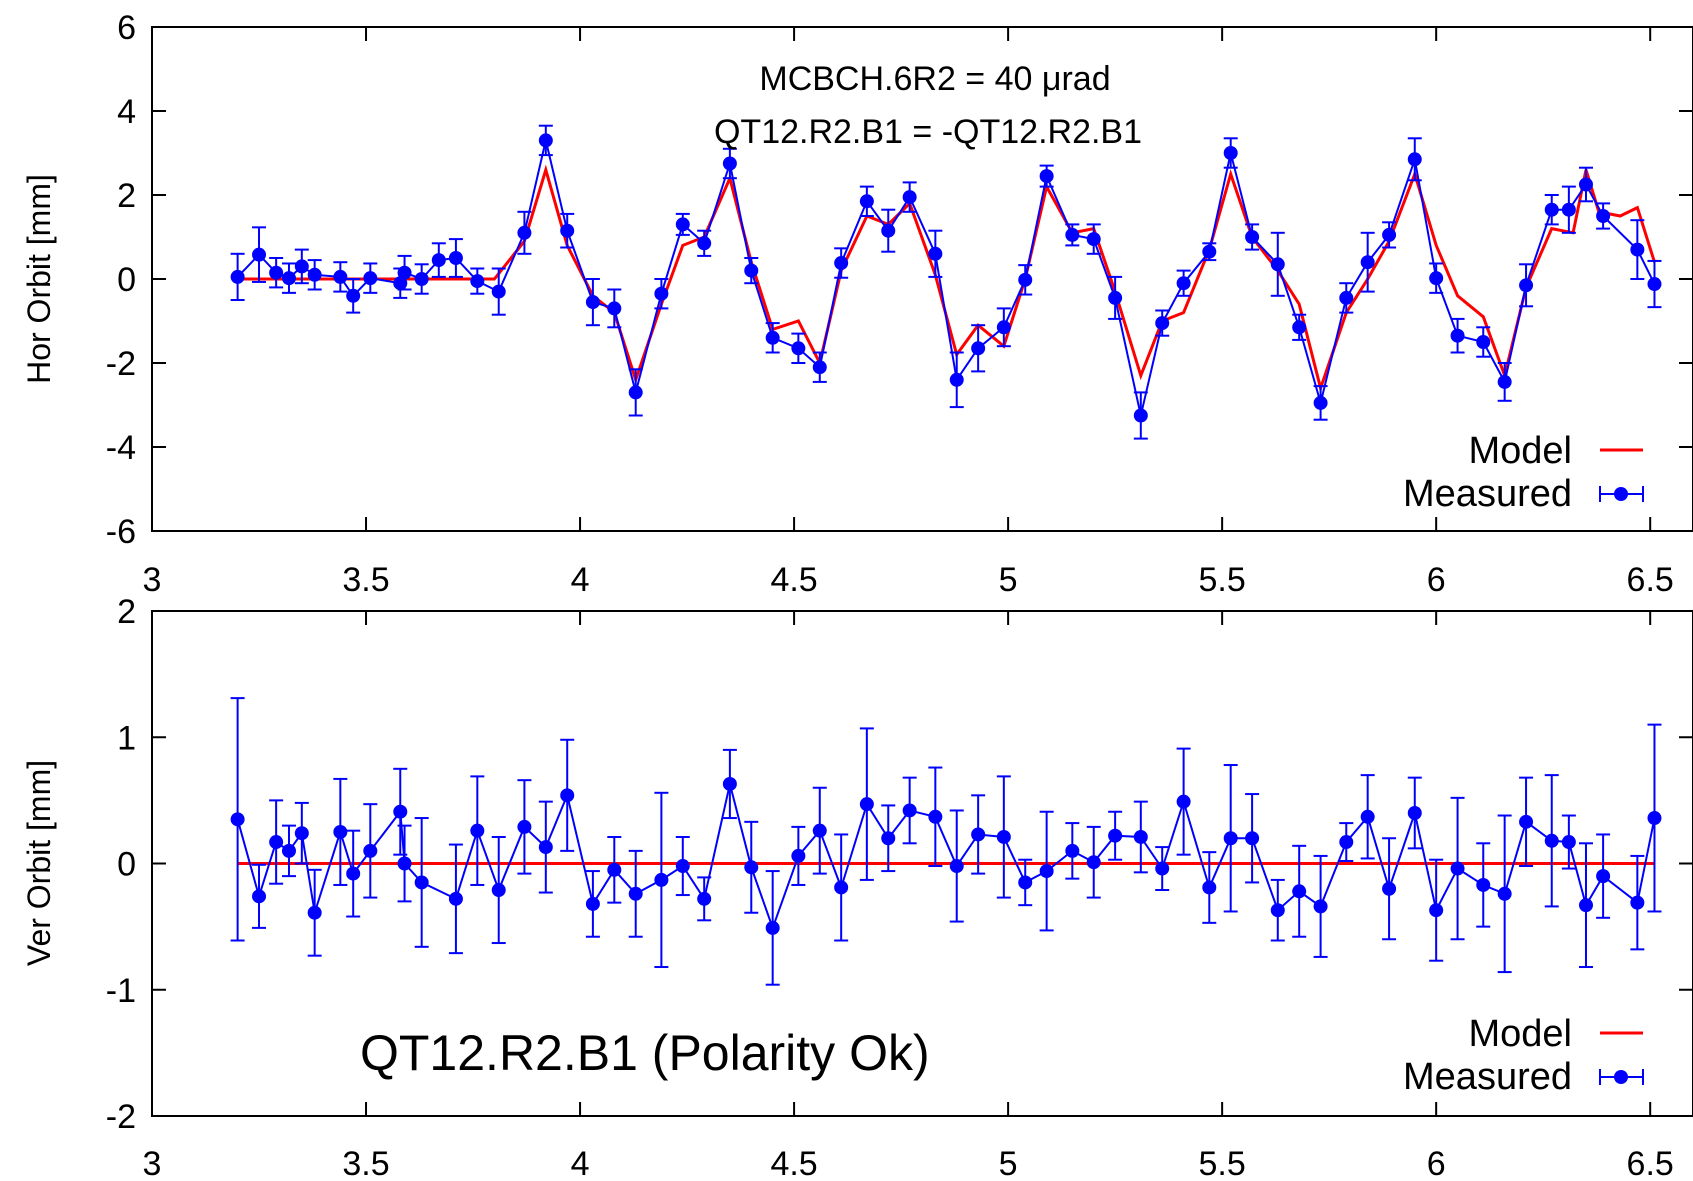 This screenshot has height=1181, width=1693. I want to click on legend-label-model: Model, so click(1521, 1034).